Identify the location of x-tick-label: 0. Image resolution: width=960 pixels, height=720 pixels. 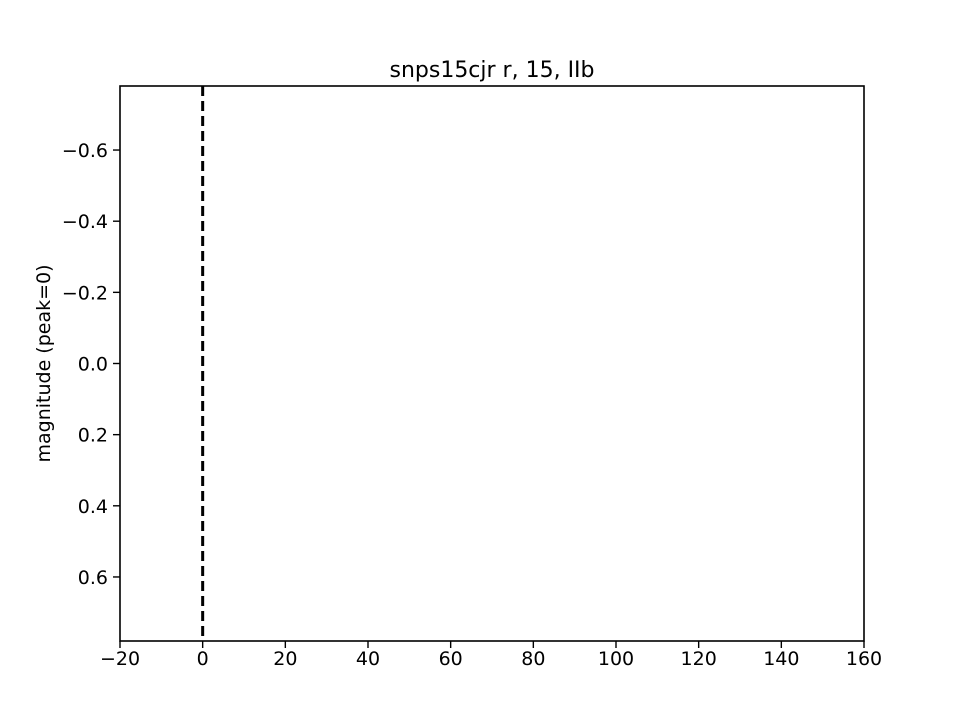
(203, 659).